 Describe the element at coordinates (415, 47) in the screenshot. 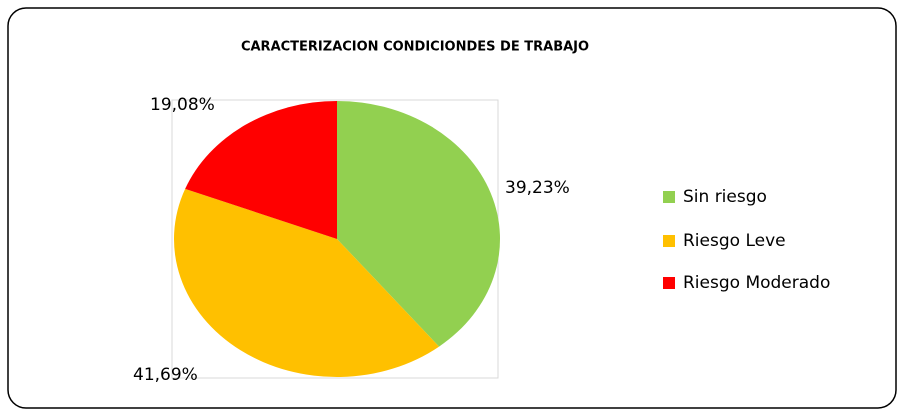

I see `chart-title: CARACTERIZACION CONDICIONDES DE TRABAJO` at that location.